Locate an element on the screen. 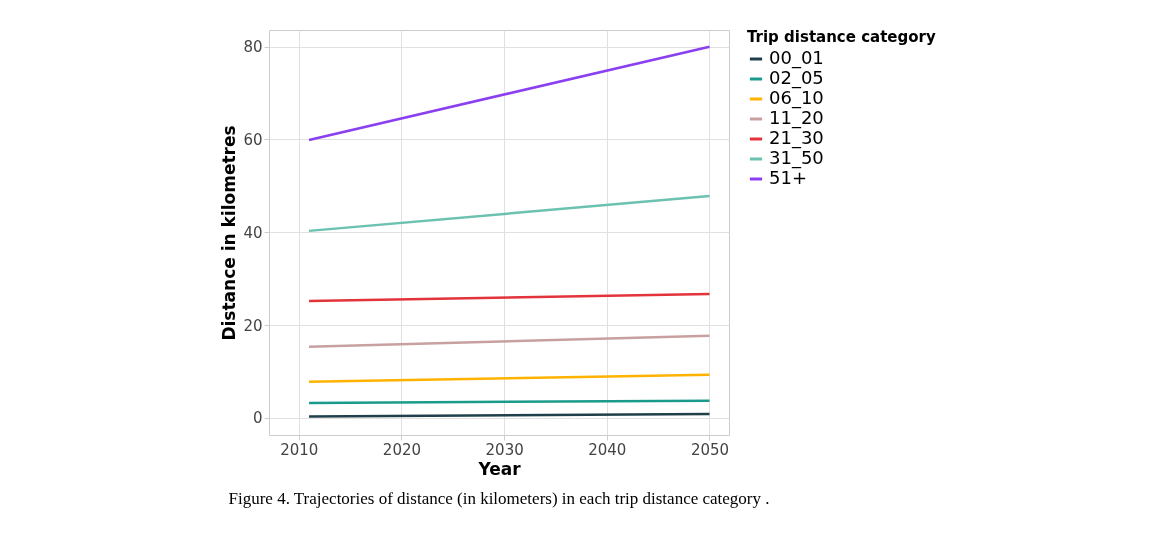 The image size is (1153, 556). y-axis-title: Distance in kilometres is located at coordinates (229, 233).